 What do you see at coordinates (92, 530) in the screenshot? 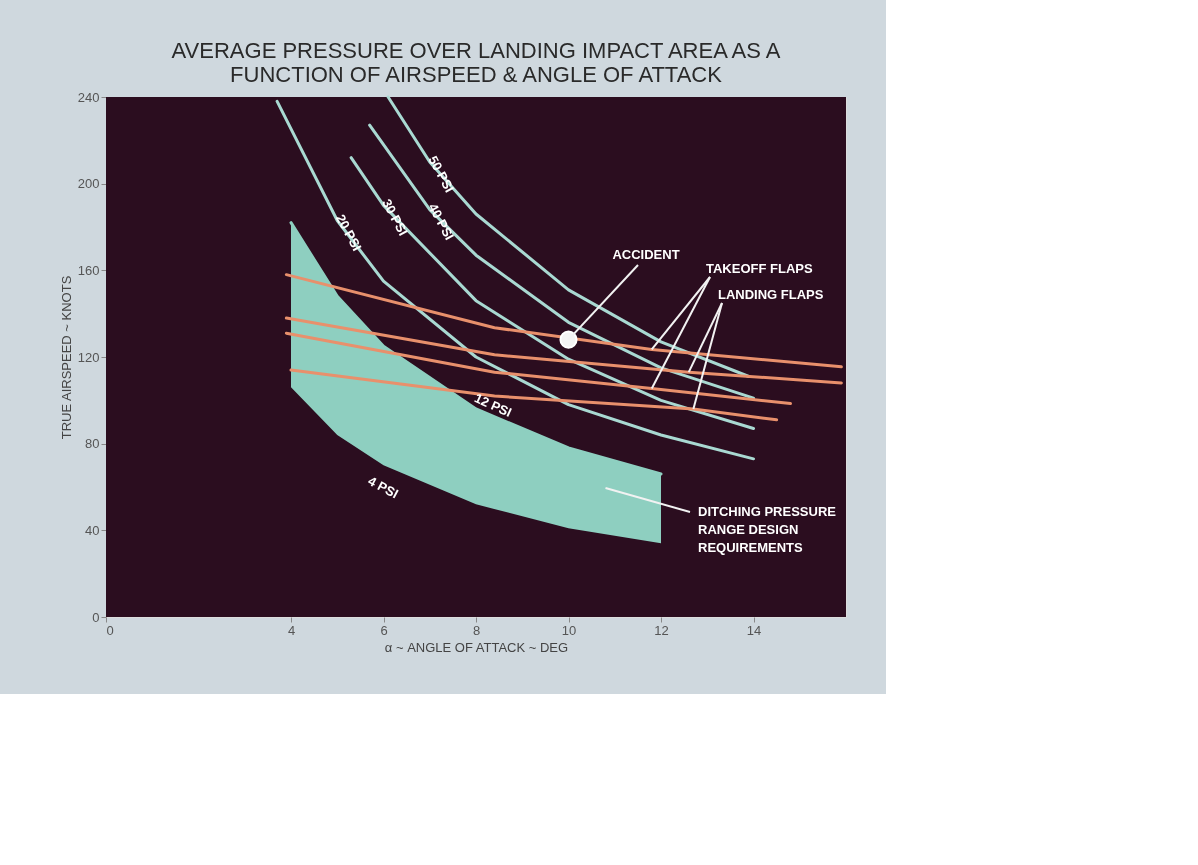
I see `y-tick-label: 40` at bounding box center [92, 530].